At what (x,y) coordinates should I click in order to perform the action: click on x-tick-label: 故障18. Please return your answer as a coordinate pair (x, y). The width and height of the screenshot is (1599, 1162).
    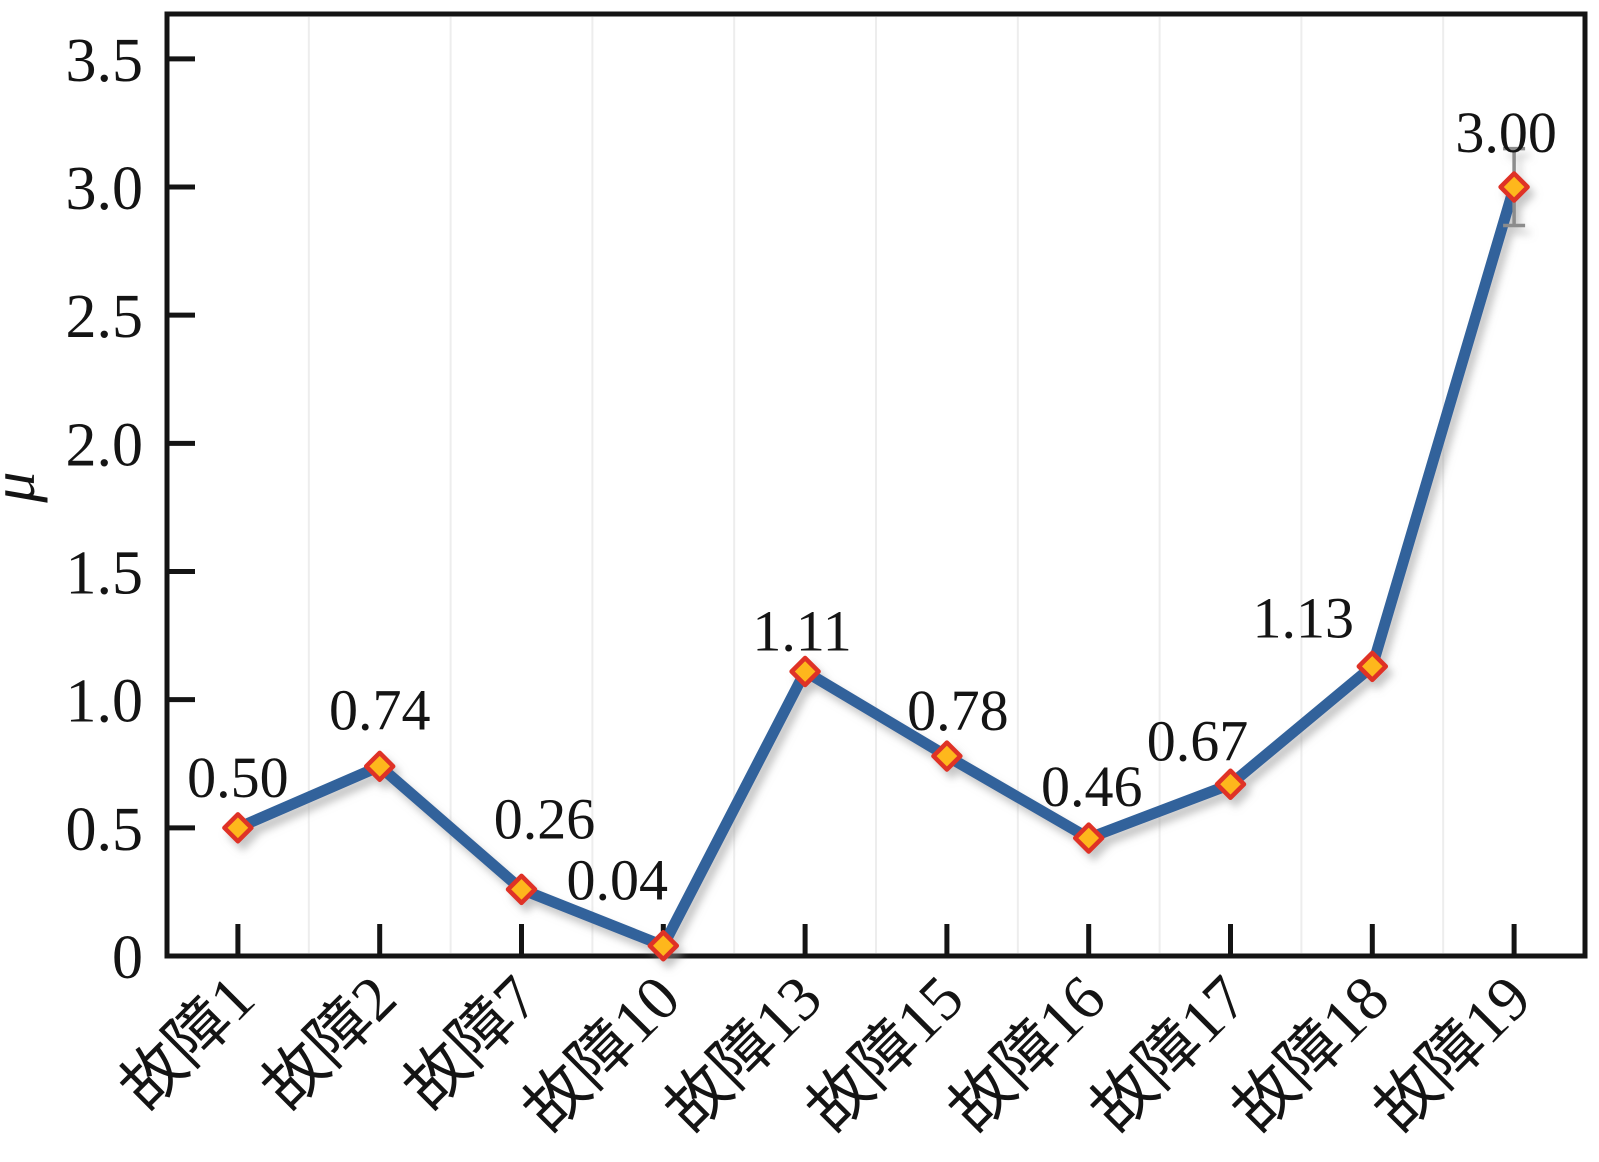
    Looking at the image, I should click on (1310, 1053).